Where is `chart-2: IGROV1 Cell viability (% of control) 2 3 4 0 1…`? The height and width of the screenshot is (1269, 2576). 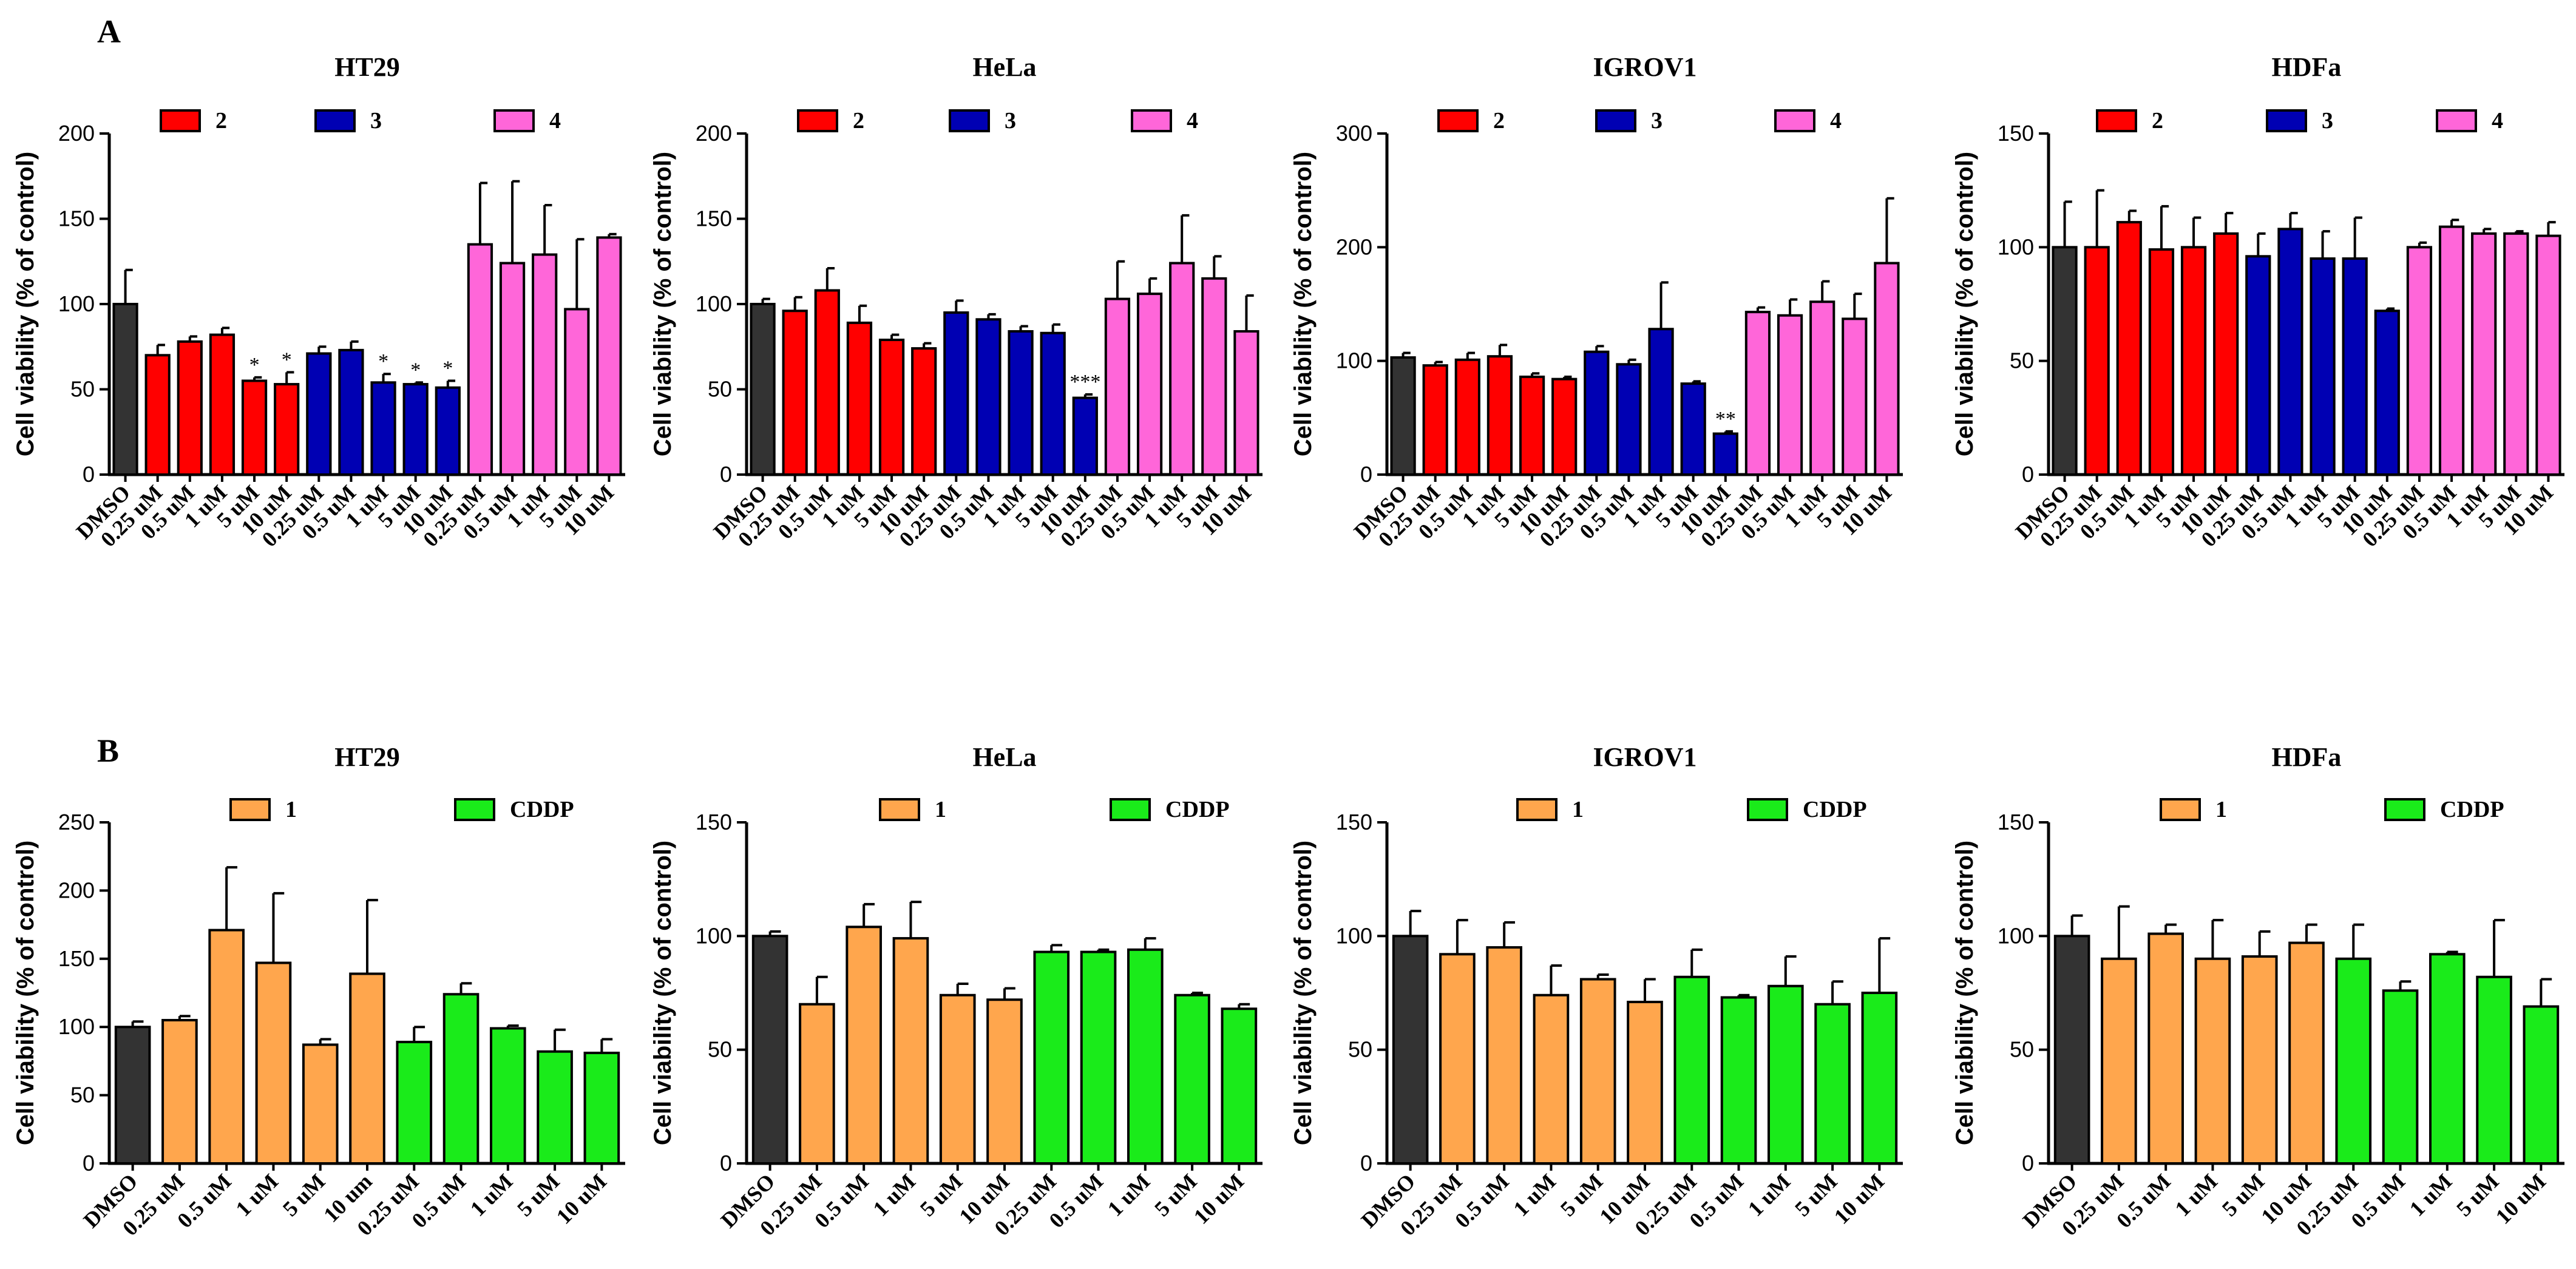 chart-2: IGROV1 Cell viability (% of control) 2 3 4 0 1… is located at coordinates (1596, 302).